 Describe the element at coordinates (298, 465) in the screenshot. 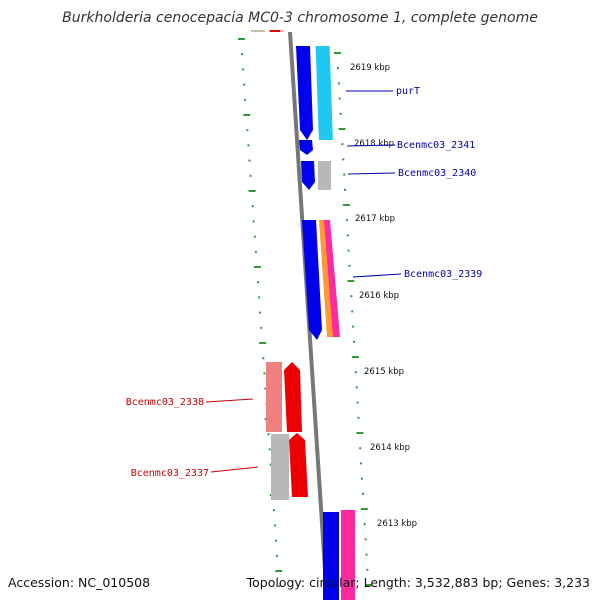

I see `gene-2337-cds` at that location.